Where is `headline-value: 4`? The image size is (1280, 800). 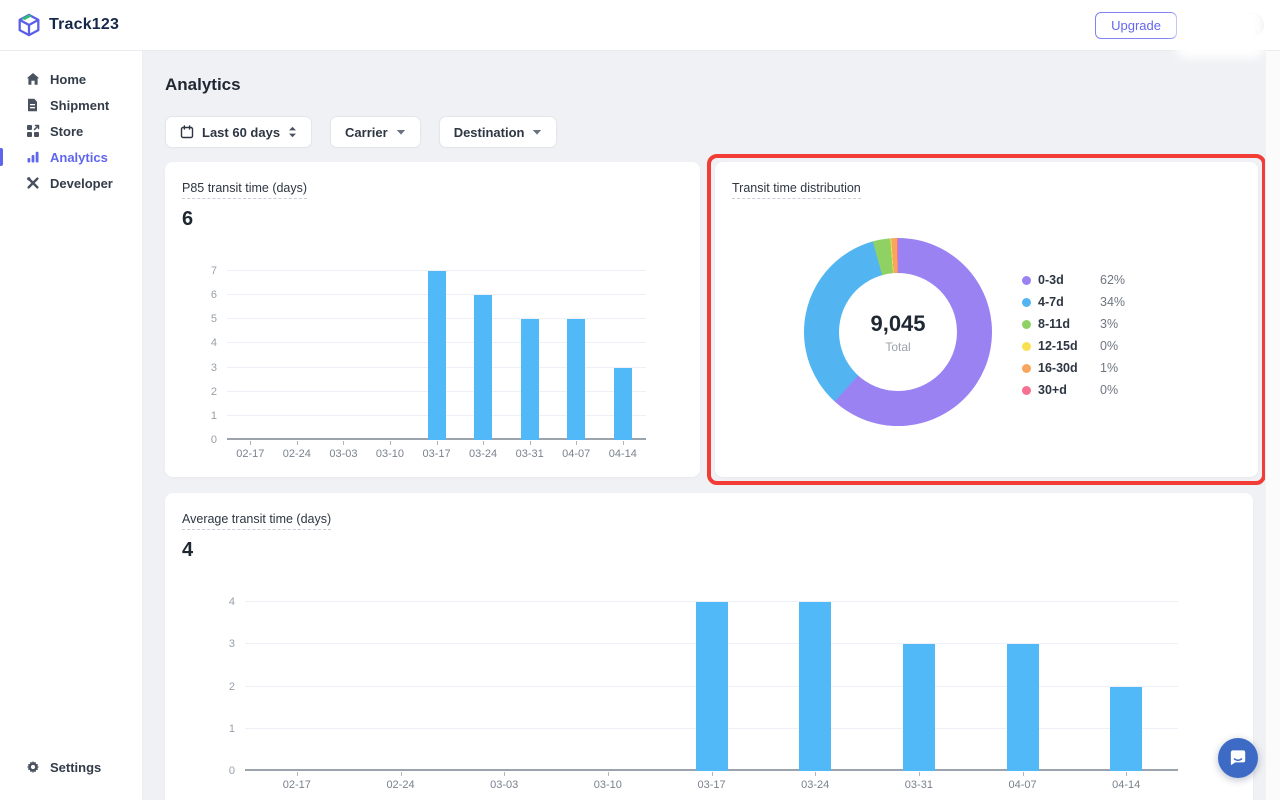 headline-value: 4 is located at coordinates (188, 550).